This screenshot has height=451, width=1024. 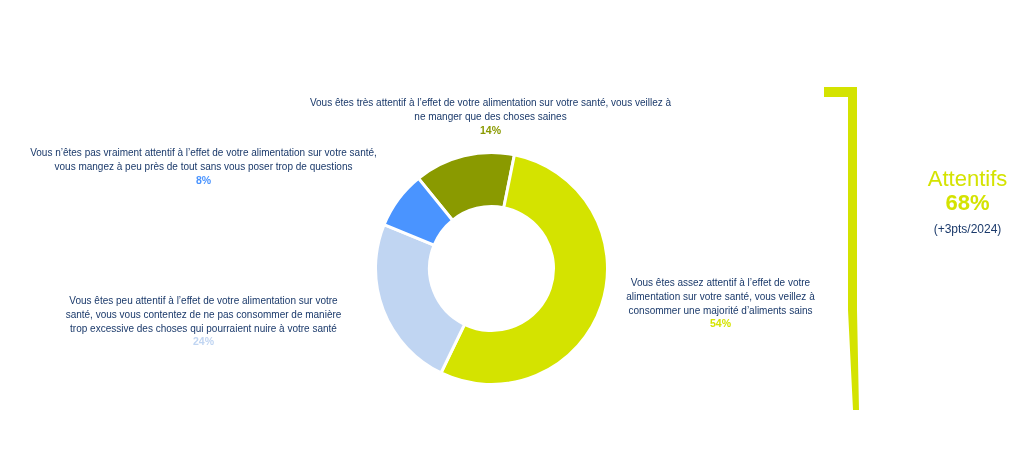 I want to click on text: Attentifs, so click(x=967, y=178).